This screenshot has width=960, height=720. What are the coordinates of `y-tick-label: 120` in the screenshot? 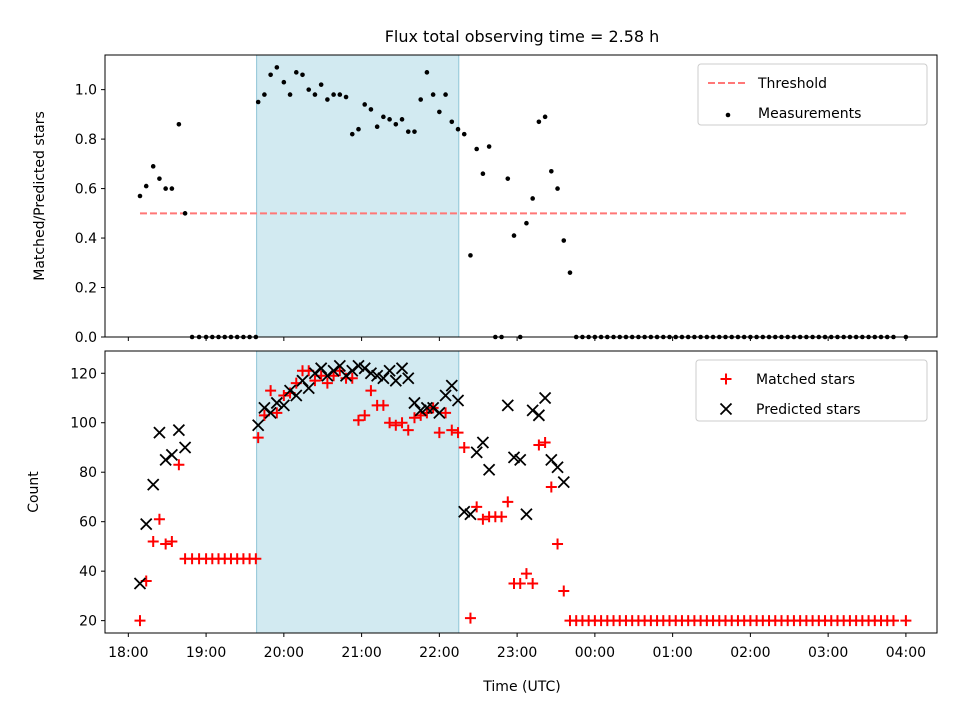 It's located at (83, 374).